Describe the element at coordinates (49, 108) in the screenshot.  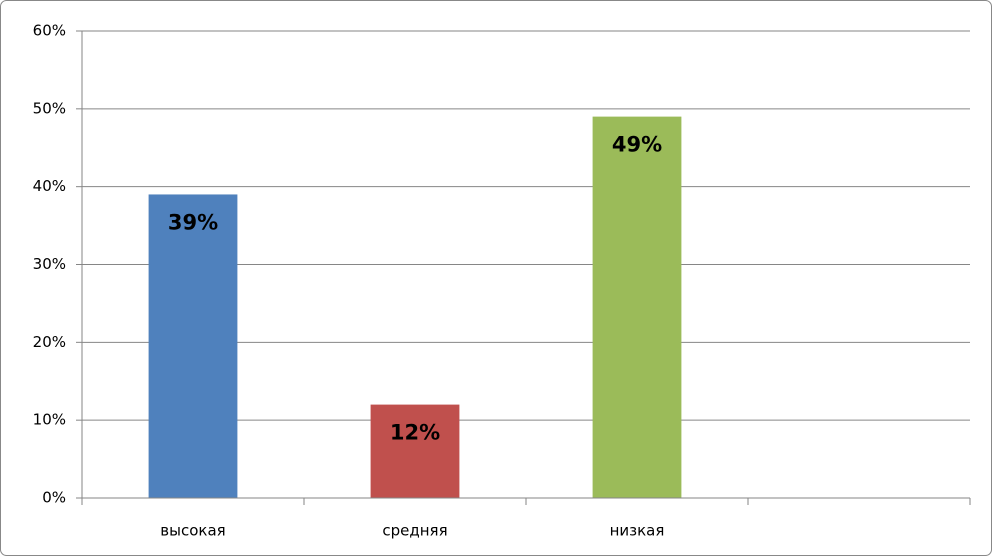
I see `y-tick-label: 50%` at that location.